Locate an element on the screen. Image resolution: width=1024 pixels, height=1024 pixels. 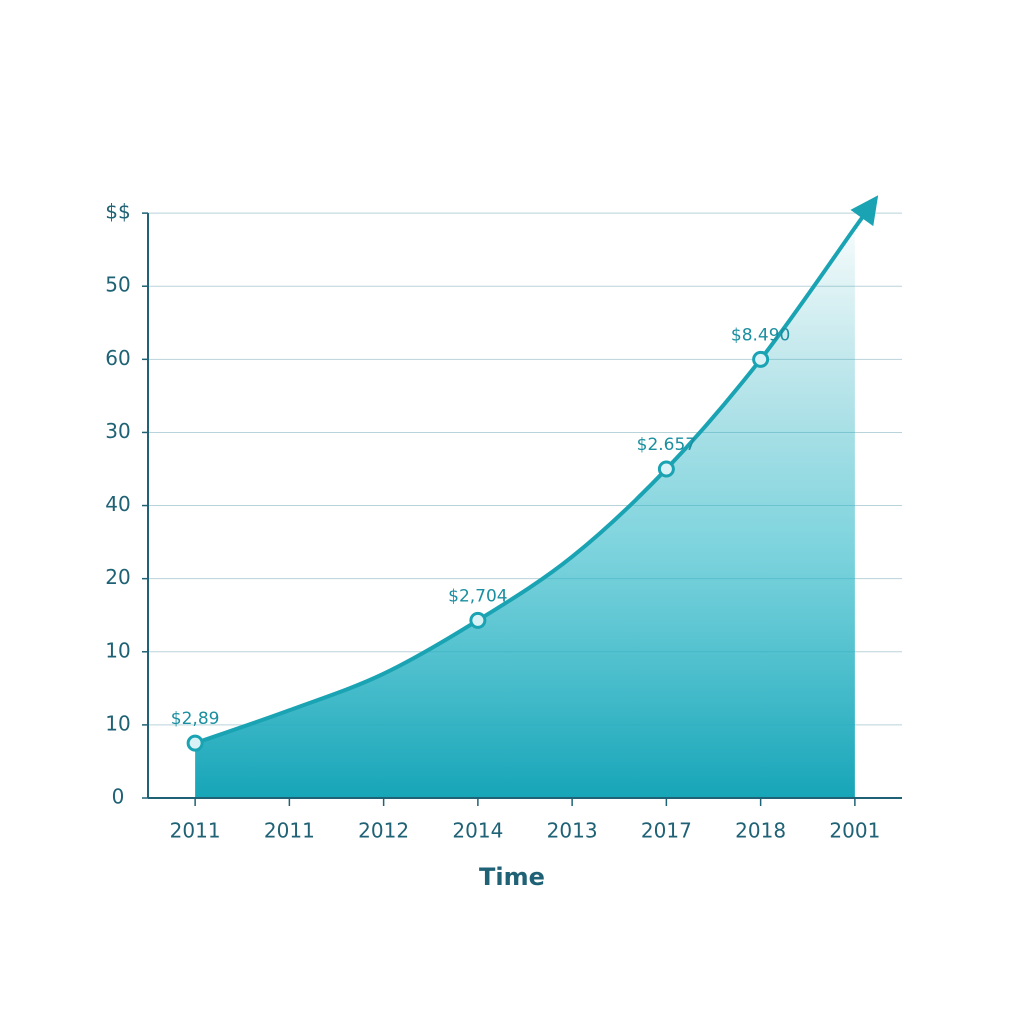
point-label: $2,89 is located at coordinates (195, 719).